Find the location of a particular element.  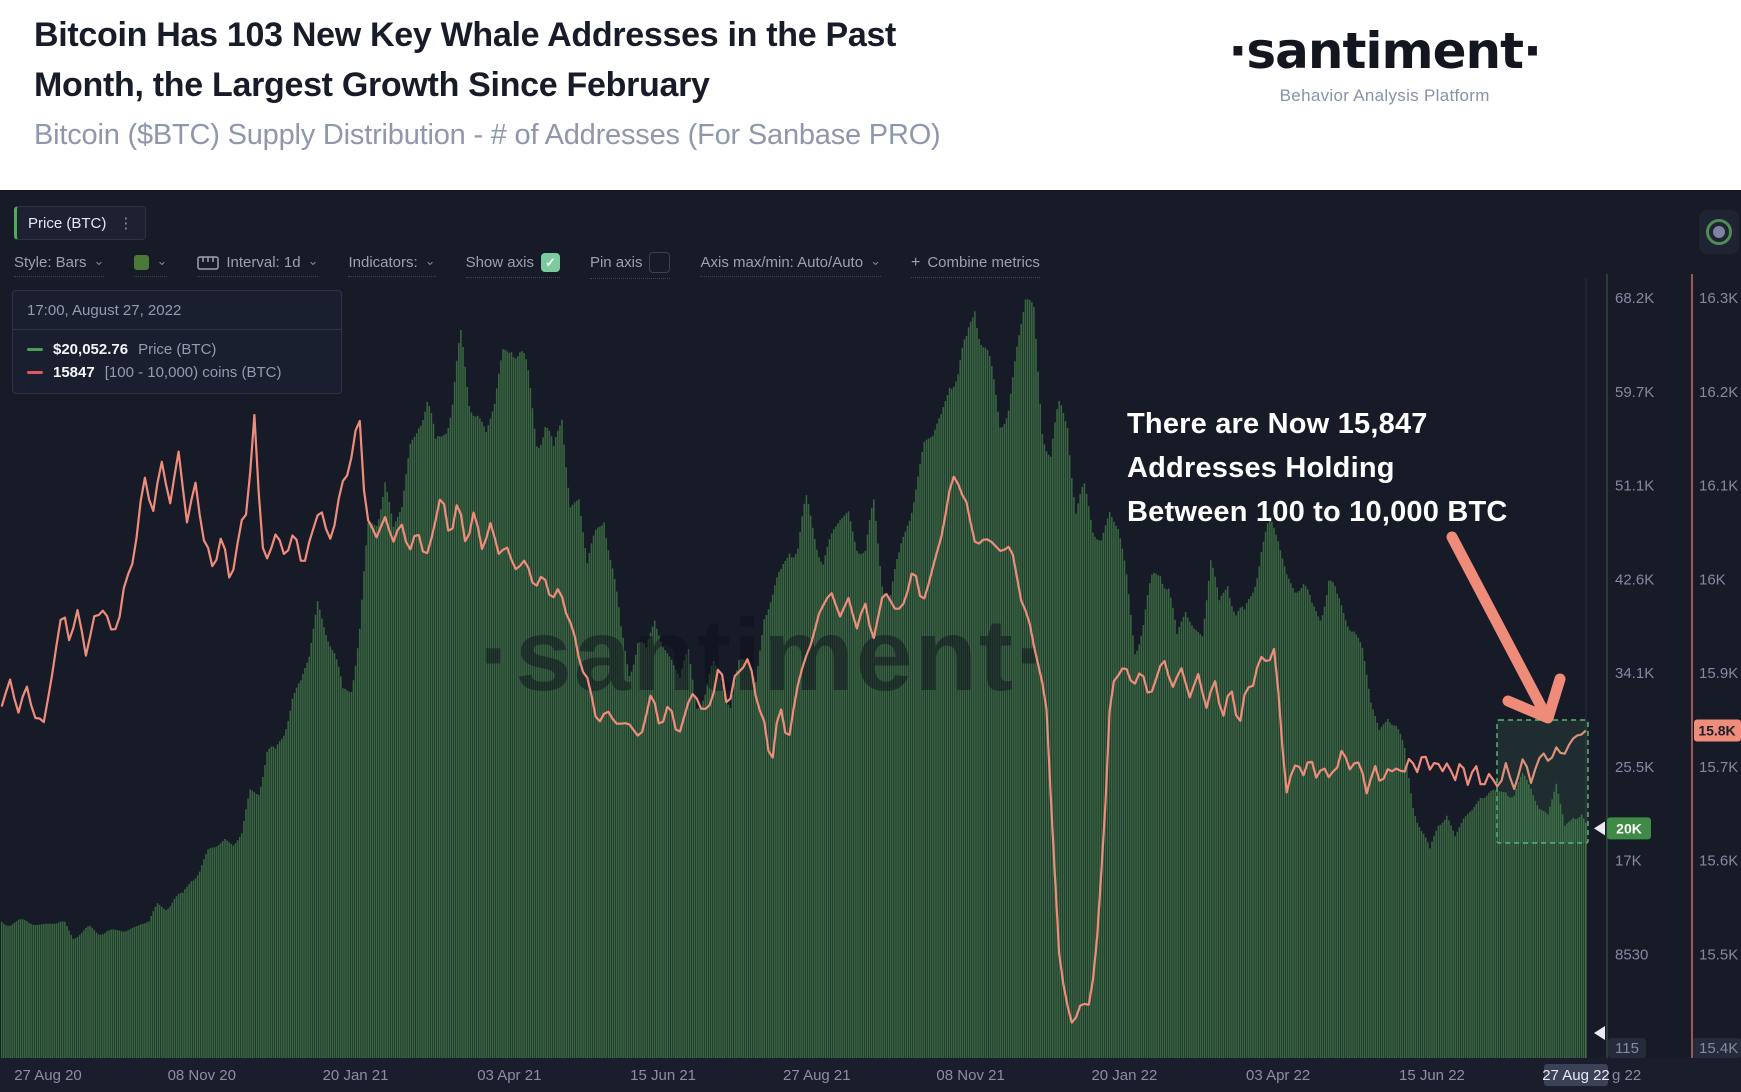

tooltip-price-label: Price (BTC) is located at coordinates (177, 349).